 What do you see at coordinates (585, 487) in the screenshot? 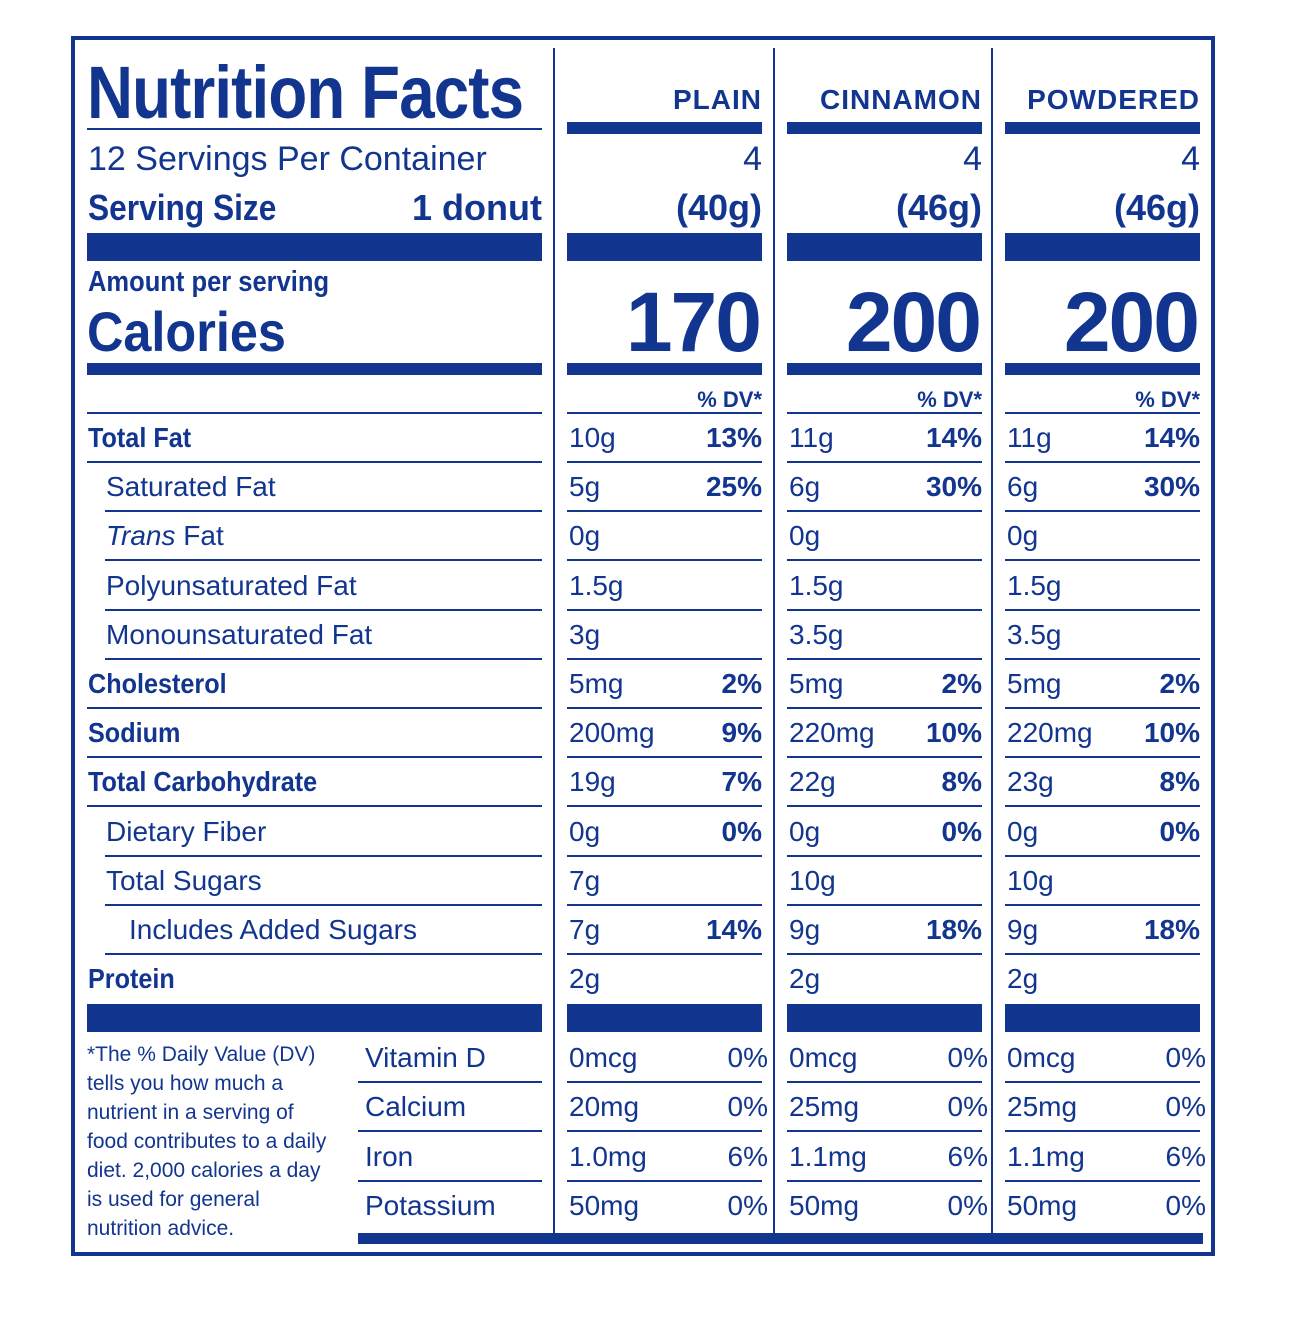
I see `nutrient-amount: 5g` at bounding box center [585, 487].